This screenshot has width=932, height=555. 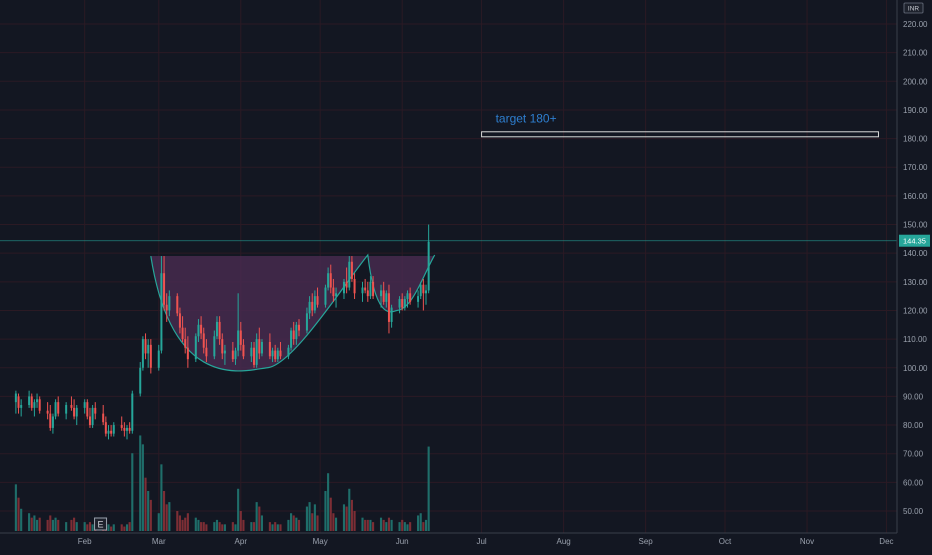 What do you see at coordinates (293, 312) in the screenshot?
I see `cup-outline` at bounding box center [293, 312].